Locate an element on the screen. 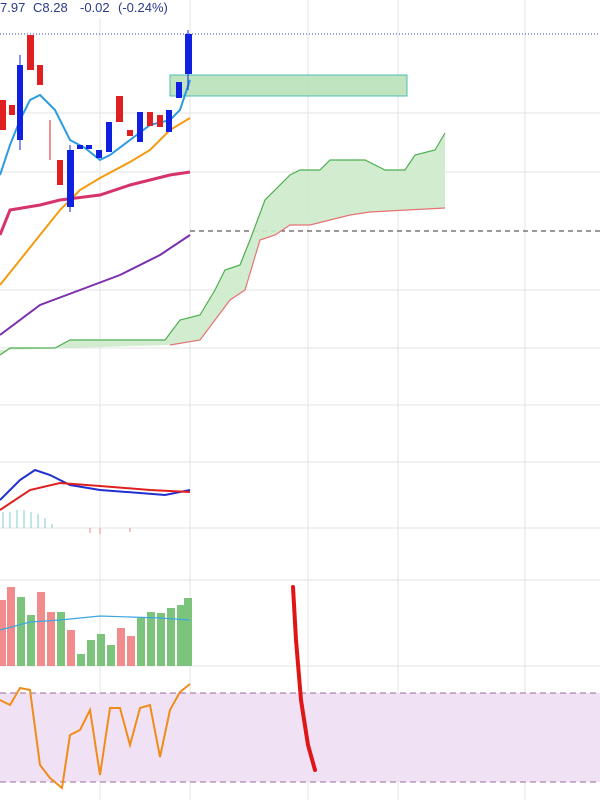 This screenshot has width=600, height=800. close-value: C8.28 is located at coordinates (50, 7).